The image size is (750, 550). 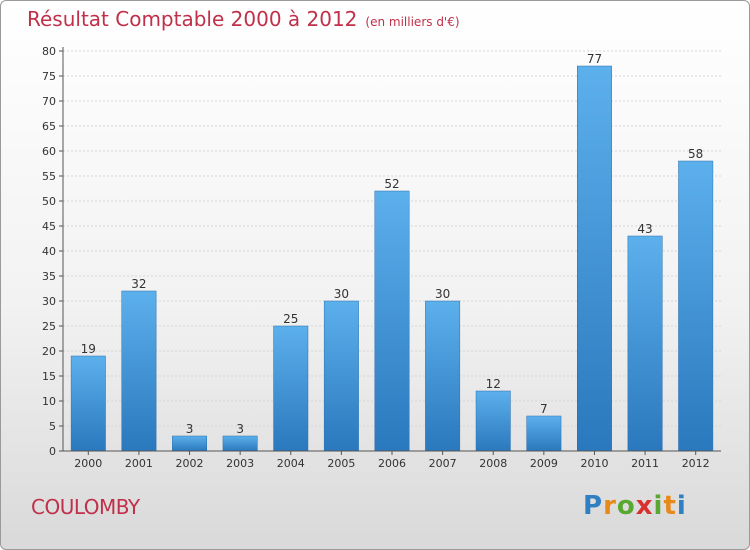 What do you see at coordinates (392, 321) in the screenshot?
I see `bar-2006` at bounding box center [392, 321].